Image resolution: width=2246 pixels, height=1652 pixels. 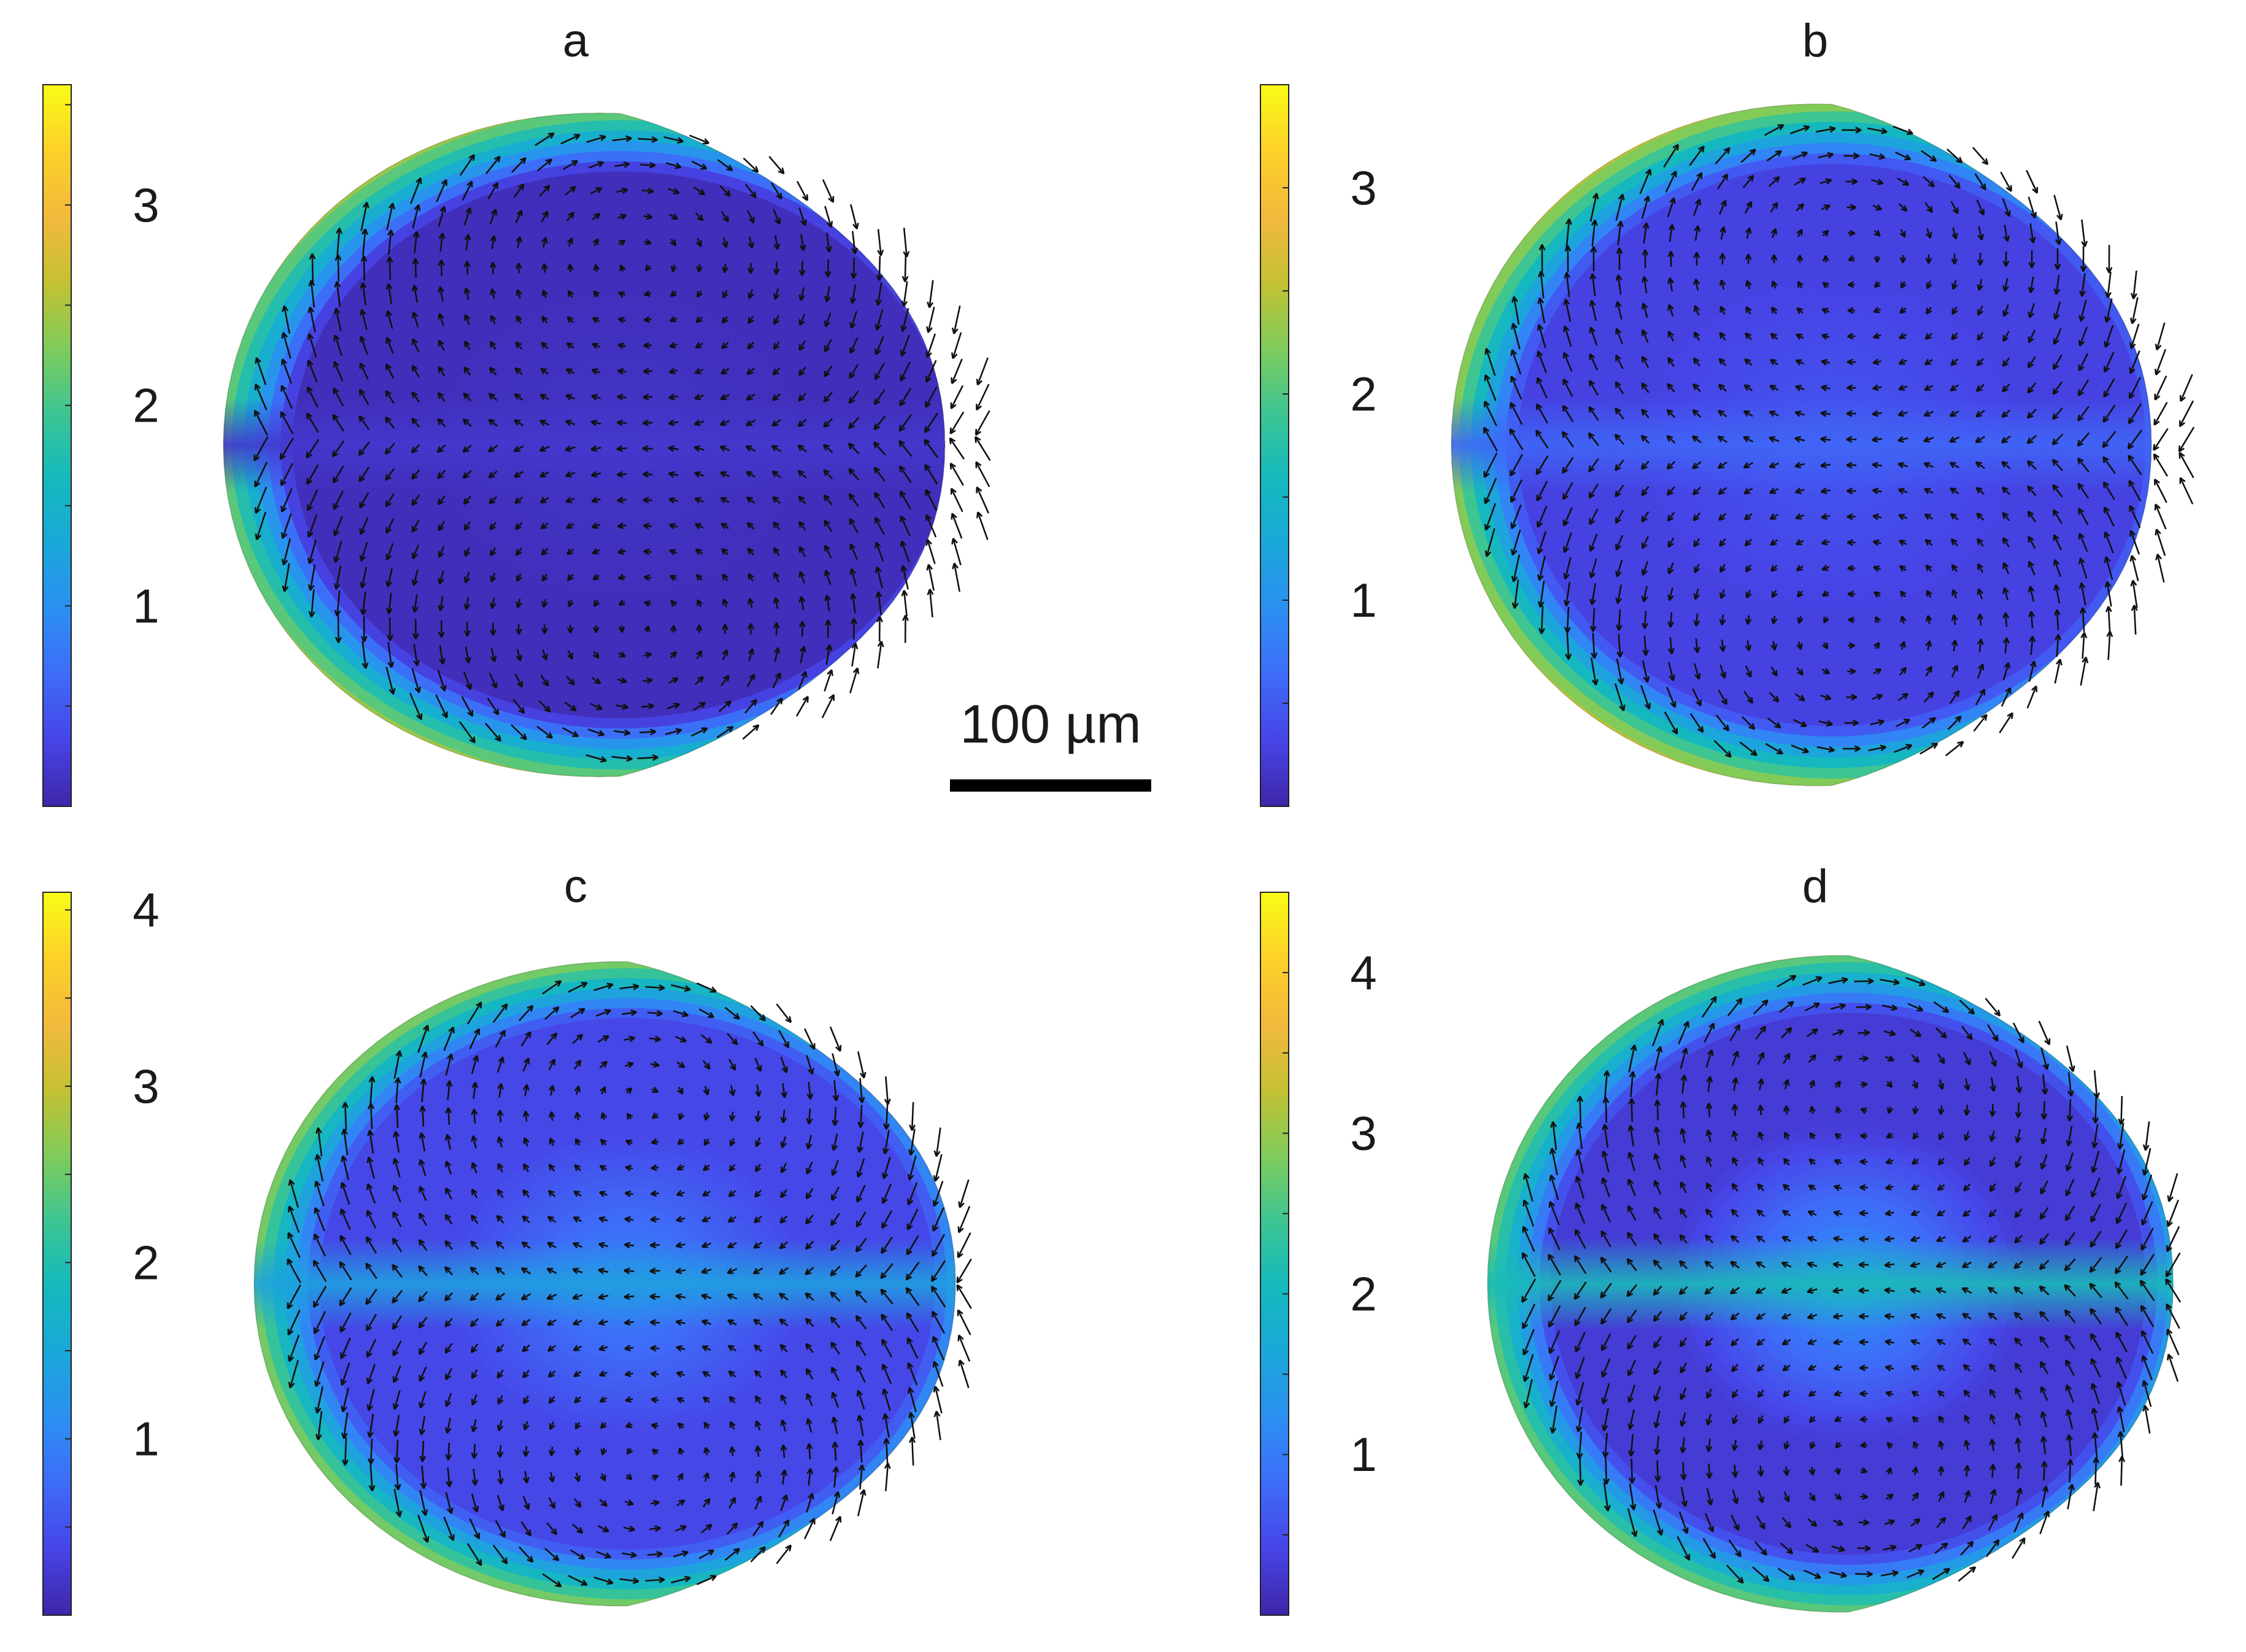 What do you see at coordinates (576, 41) in the screenshot?
I see `panel-title-a: a` at bounding box center [576, 41].